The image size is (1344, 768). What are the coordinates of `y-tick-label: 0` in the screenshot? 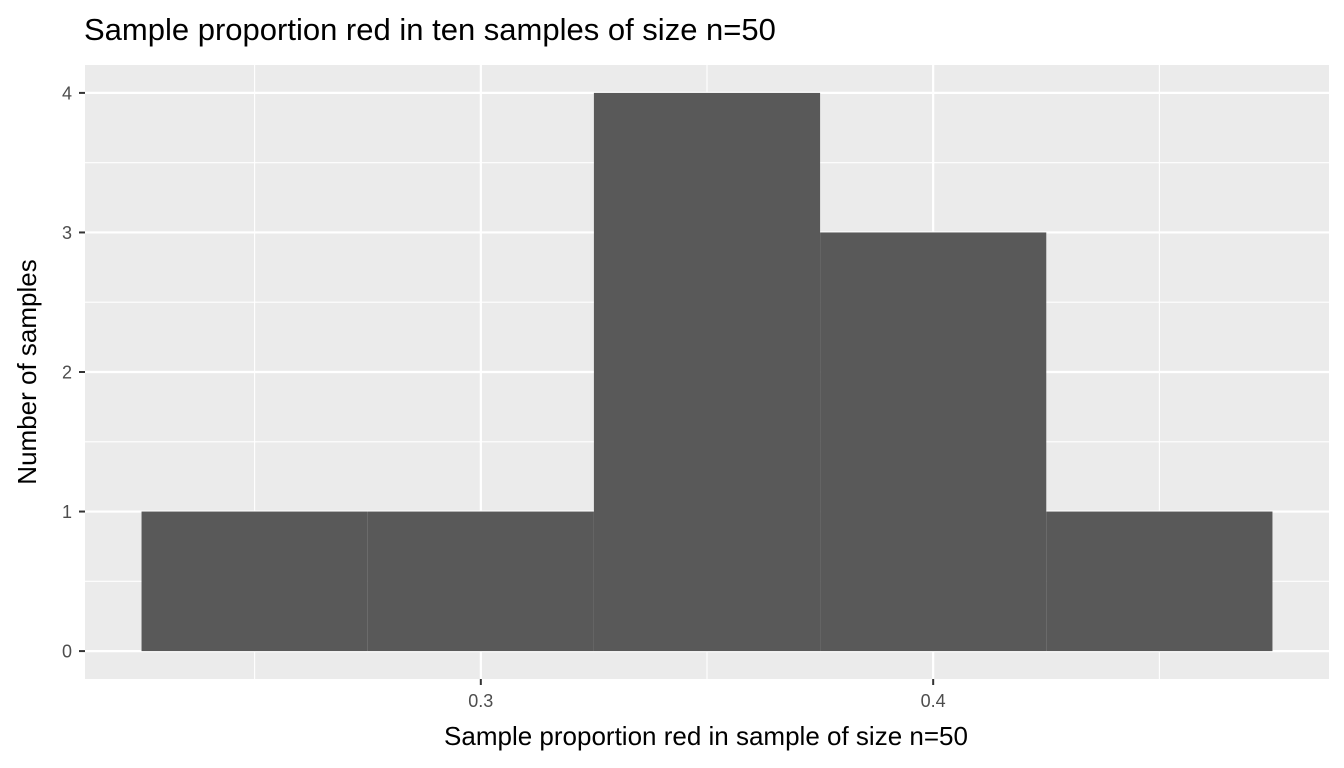 It's located at (67, 652).